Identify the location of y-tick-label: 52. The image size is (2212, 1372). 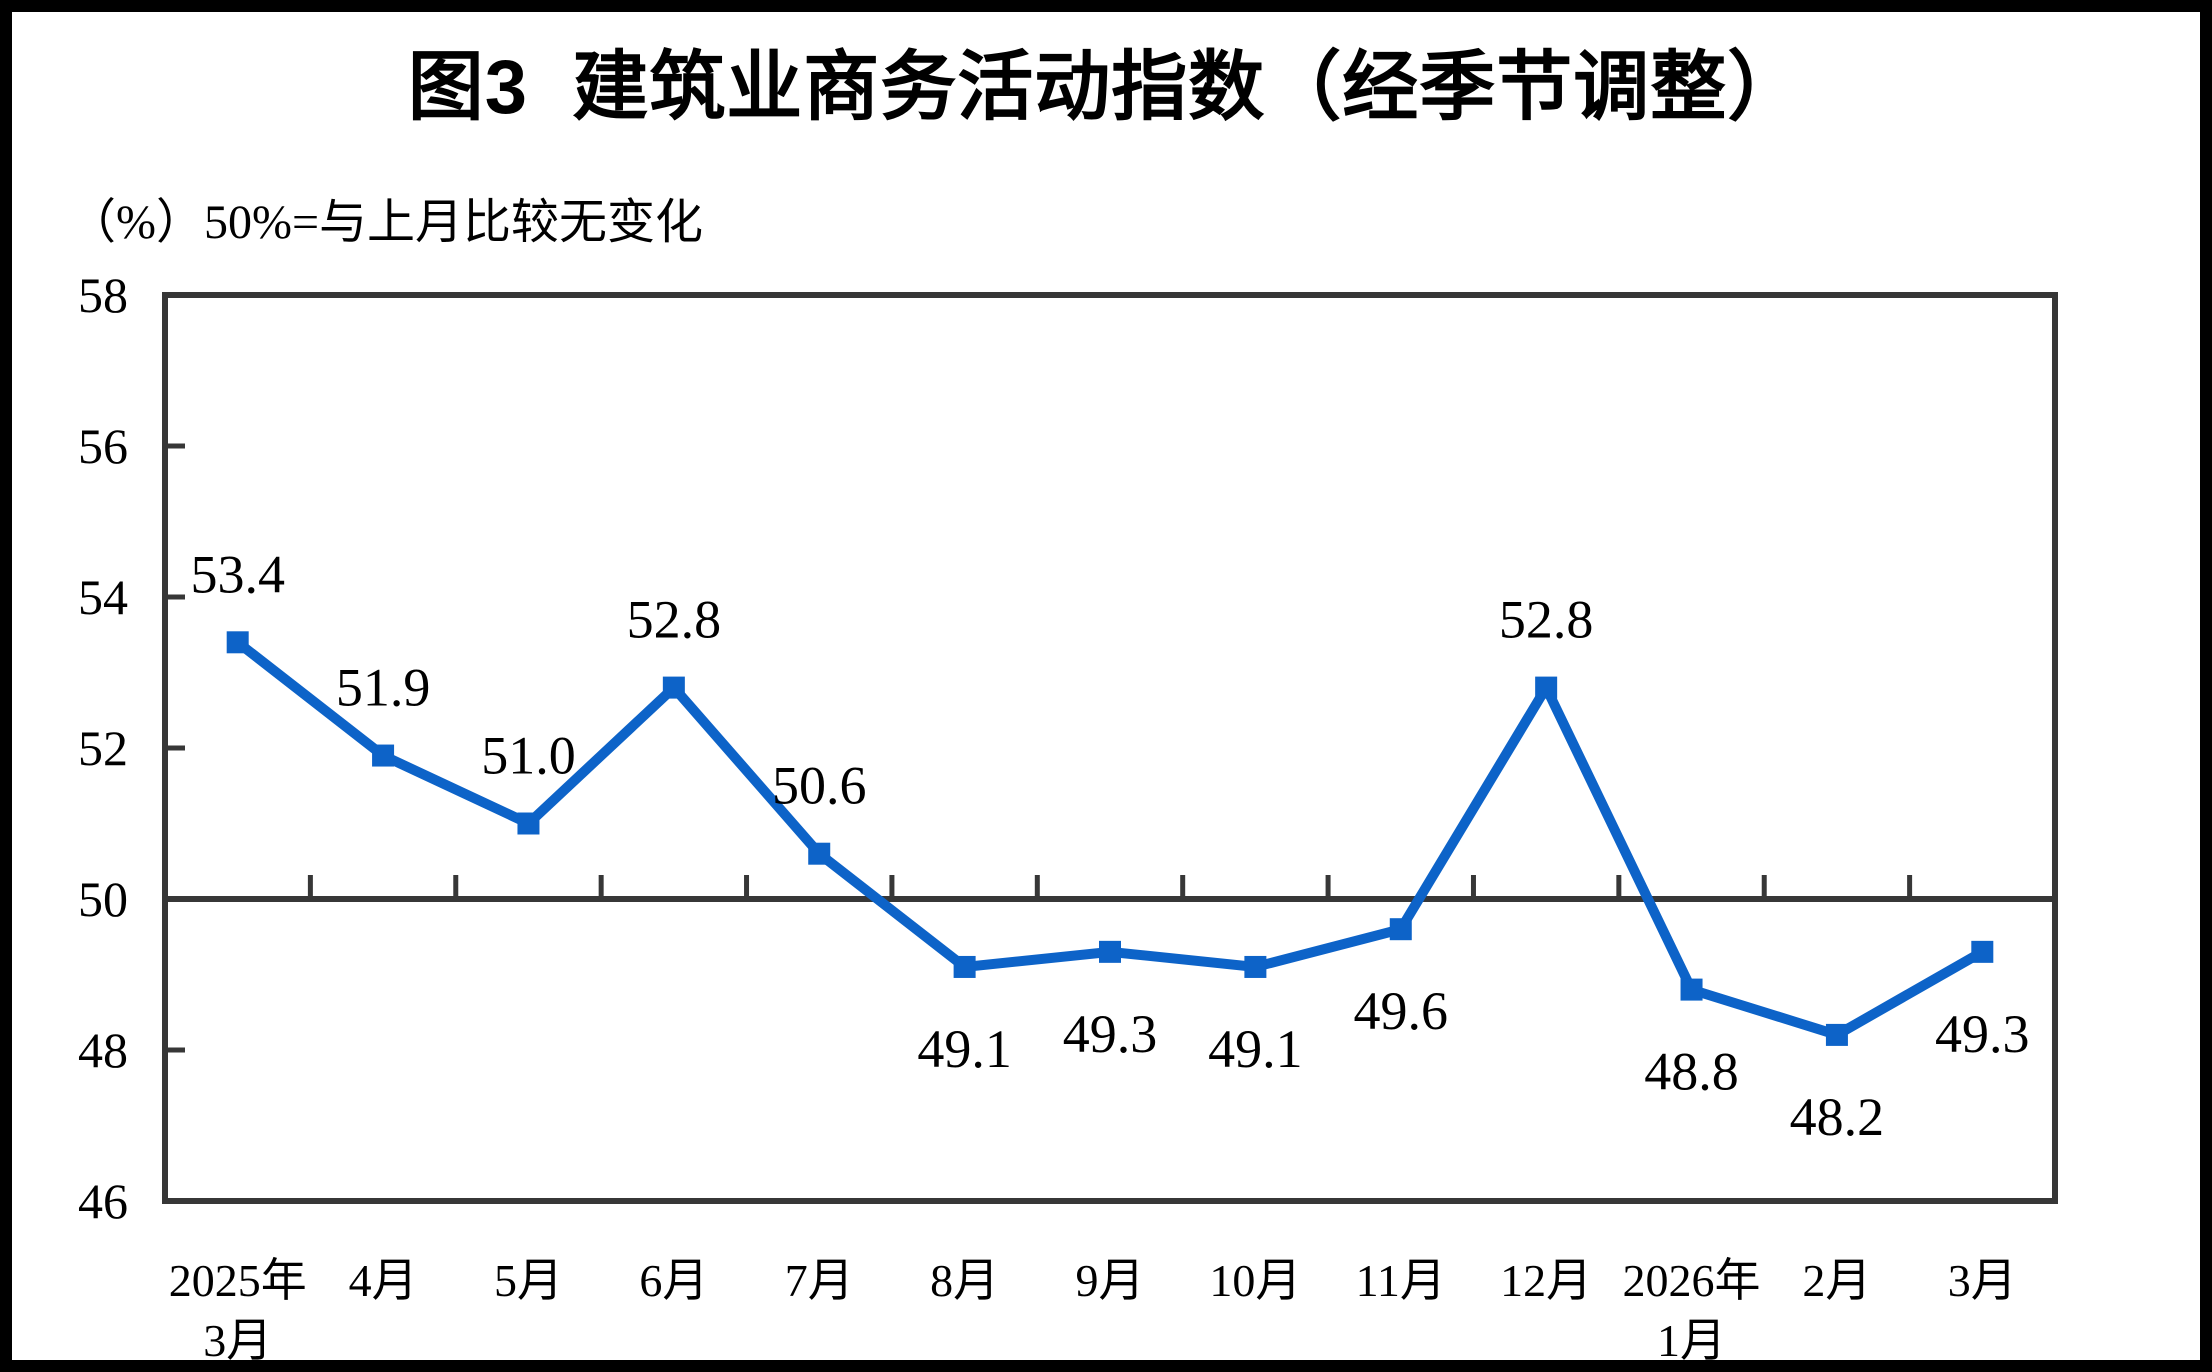
(103, 748).